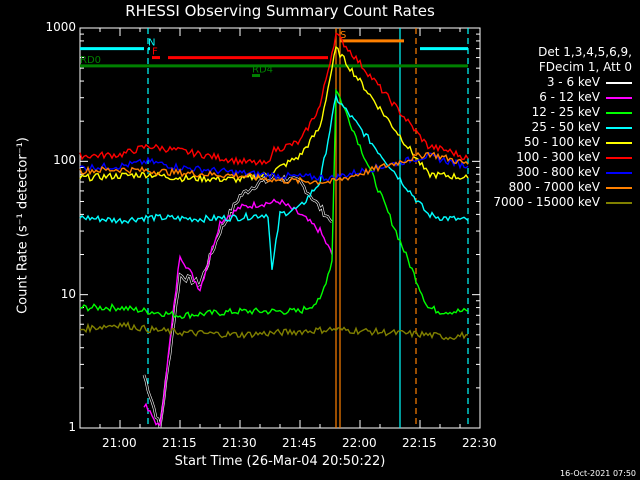  I want to click on x-tick-label: 21:45, so click(299, 443).